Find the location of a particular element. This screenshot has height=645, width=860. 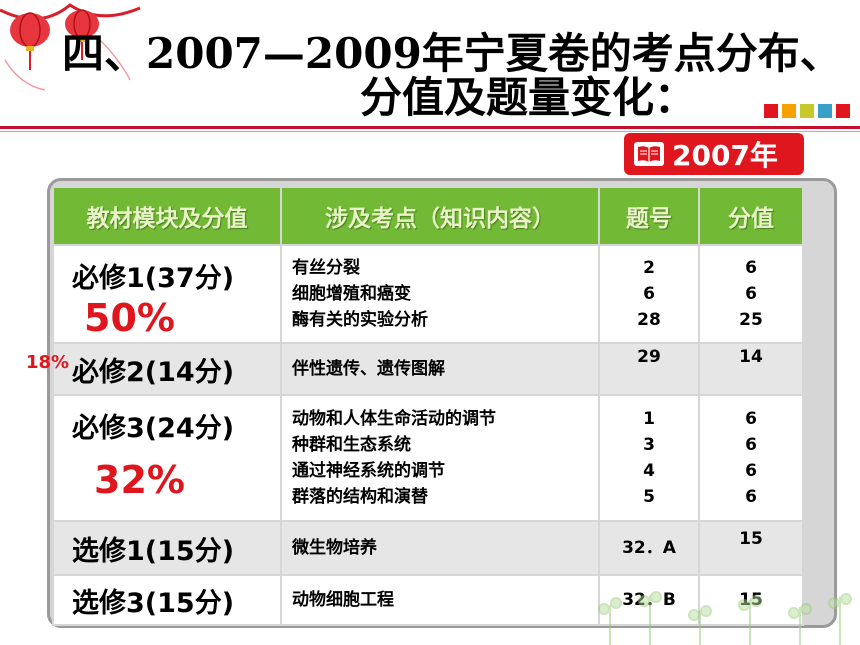

table-row: 选修1(15分) 微生物培养 32．A 15 is located at coordinates (428, 548).